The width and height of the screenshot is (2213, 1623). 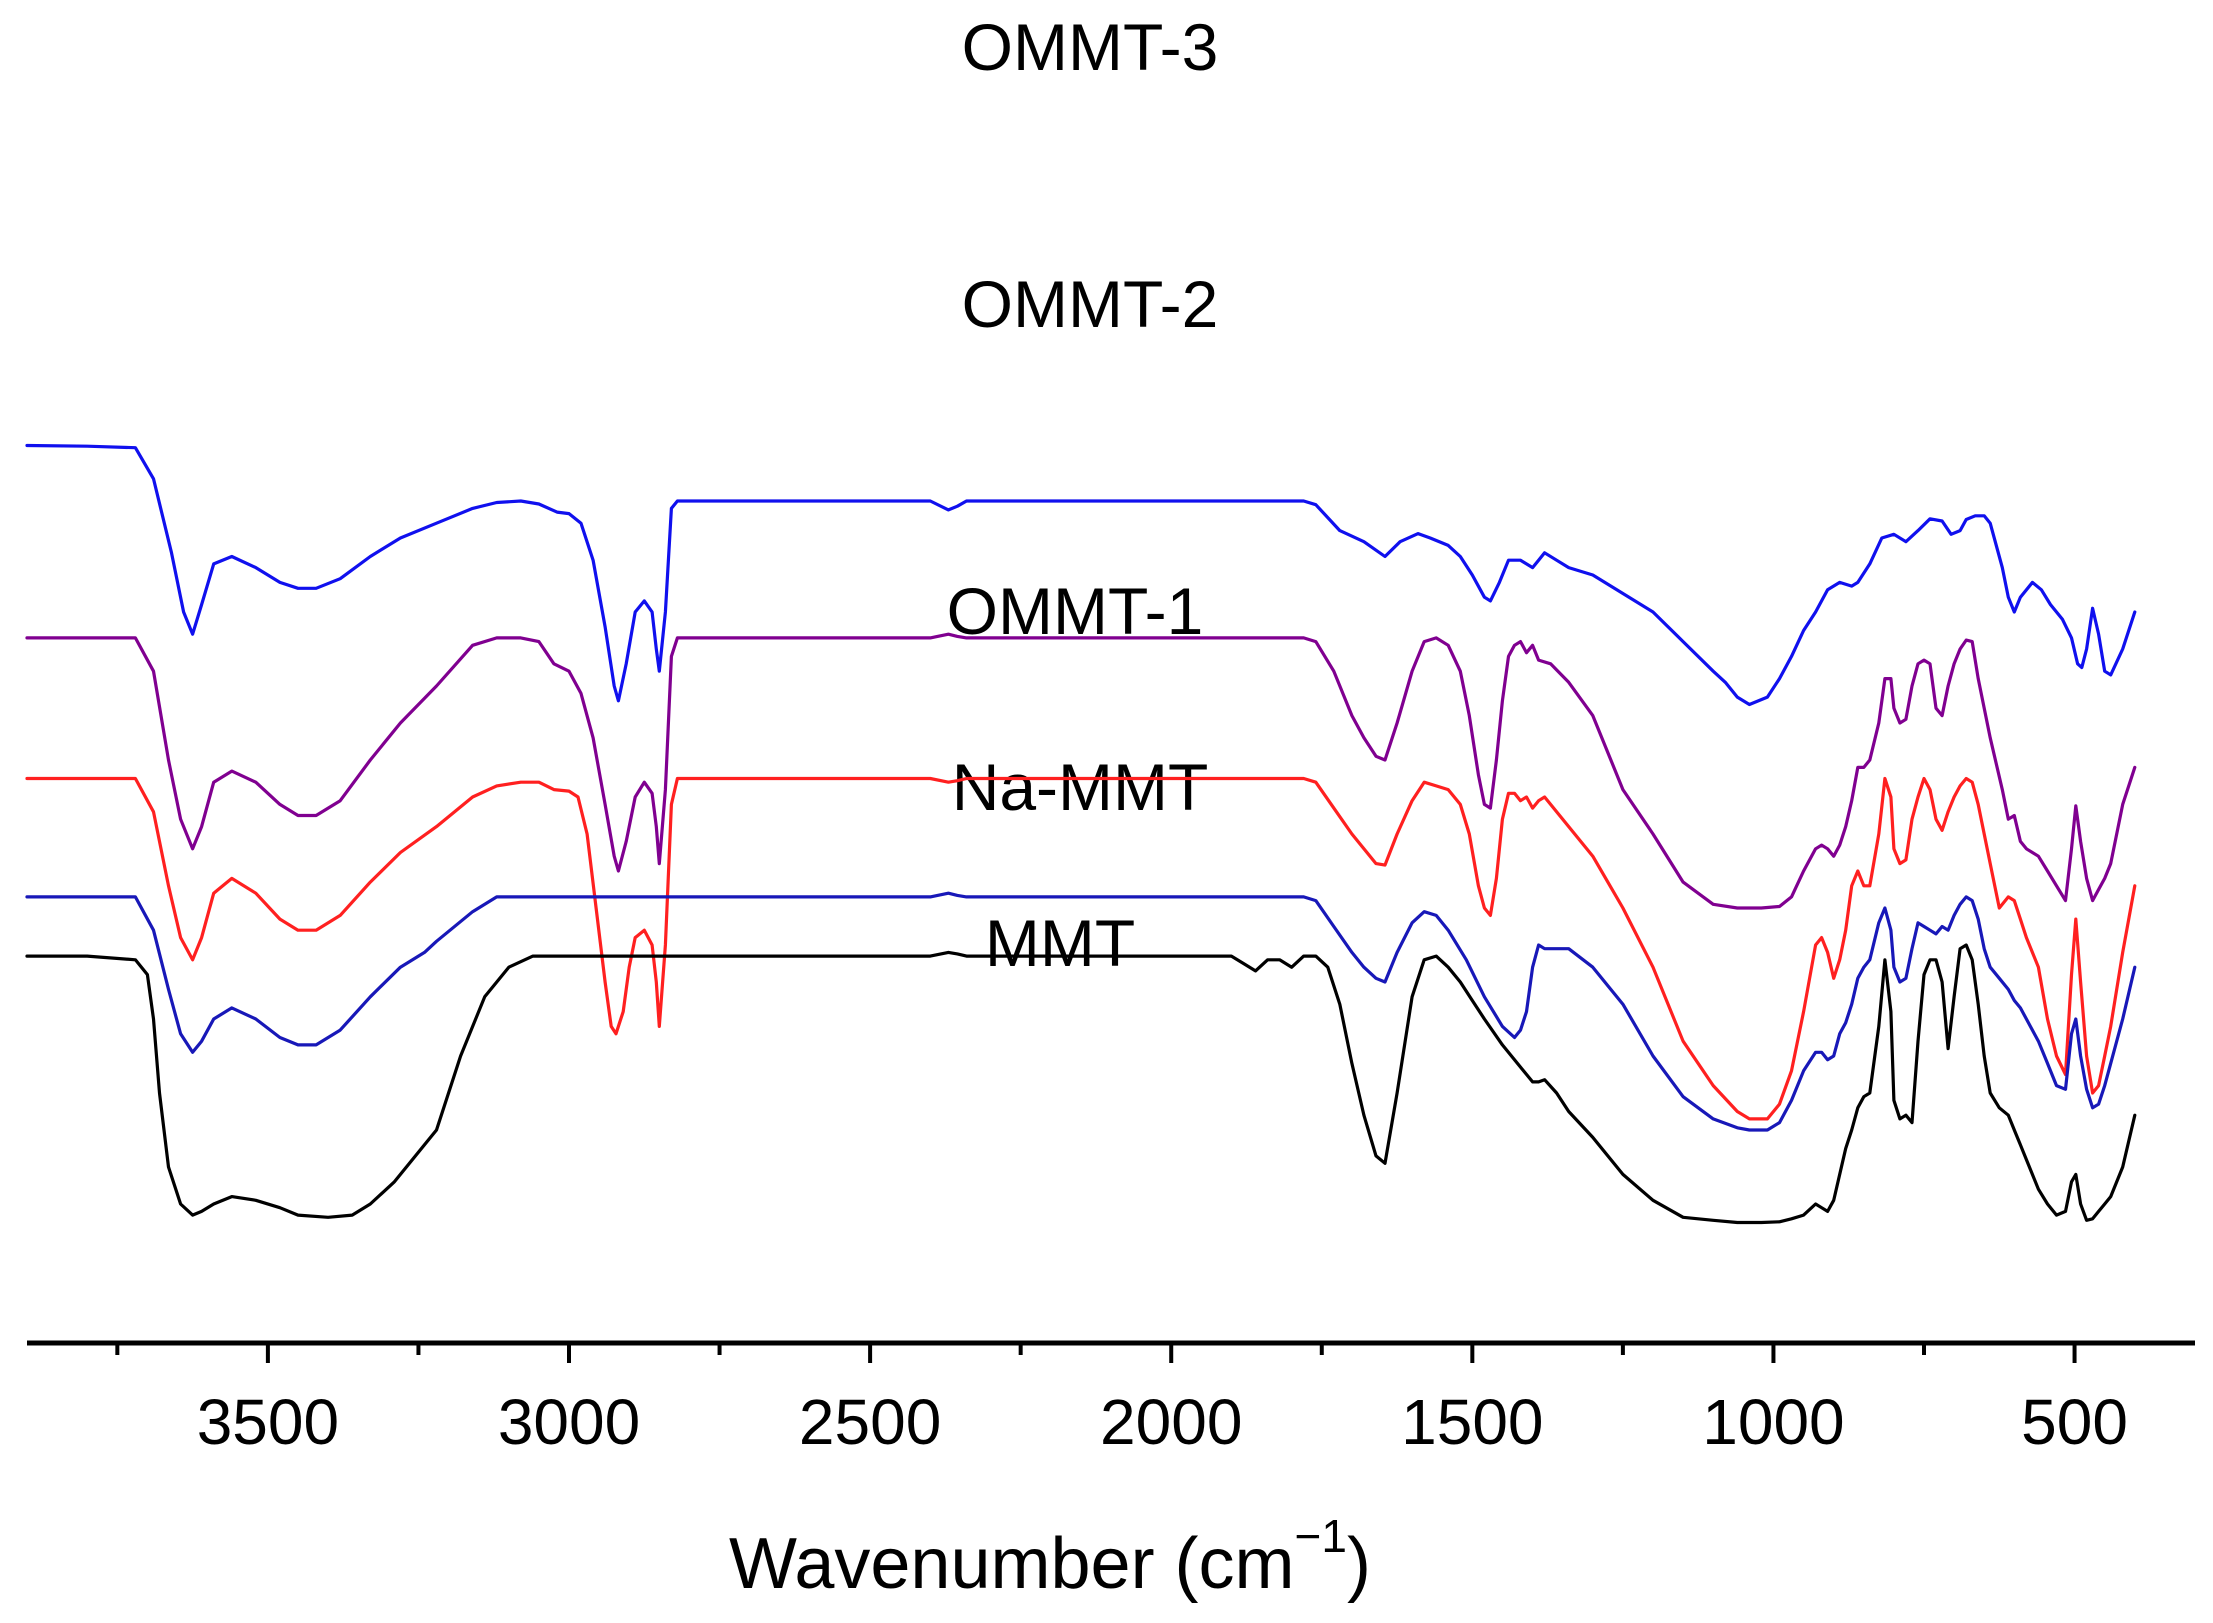 What do you see at coordinates (1080, 787) in the screenshot?
I see `series-label-na-mmt: Na-MMT` at bounding box center [1080, 787].